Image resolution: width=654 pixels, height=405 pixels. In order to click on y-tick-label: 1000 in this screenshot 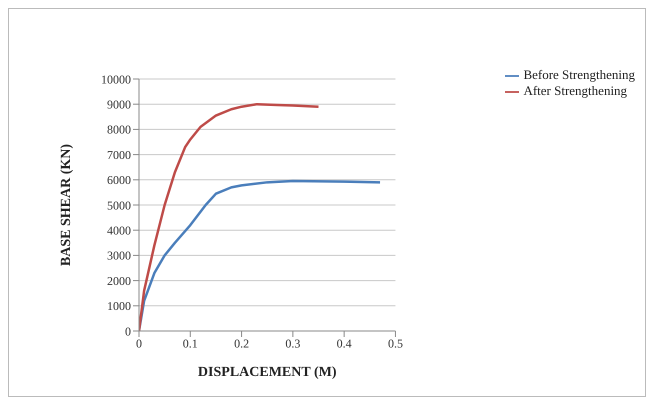, I will do `click(119, 306)`.